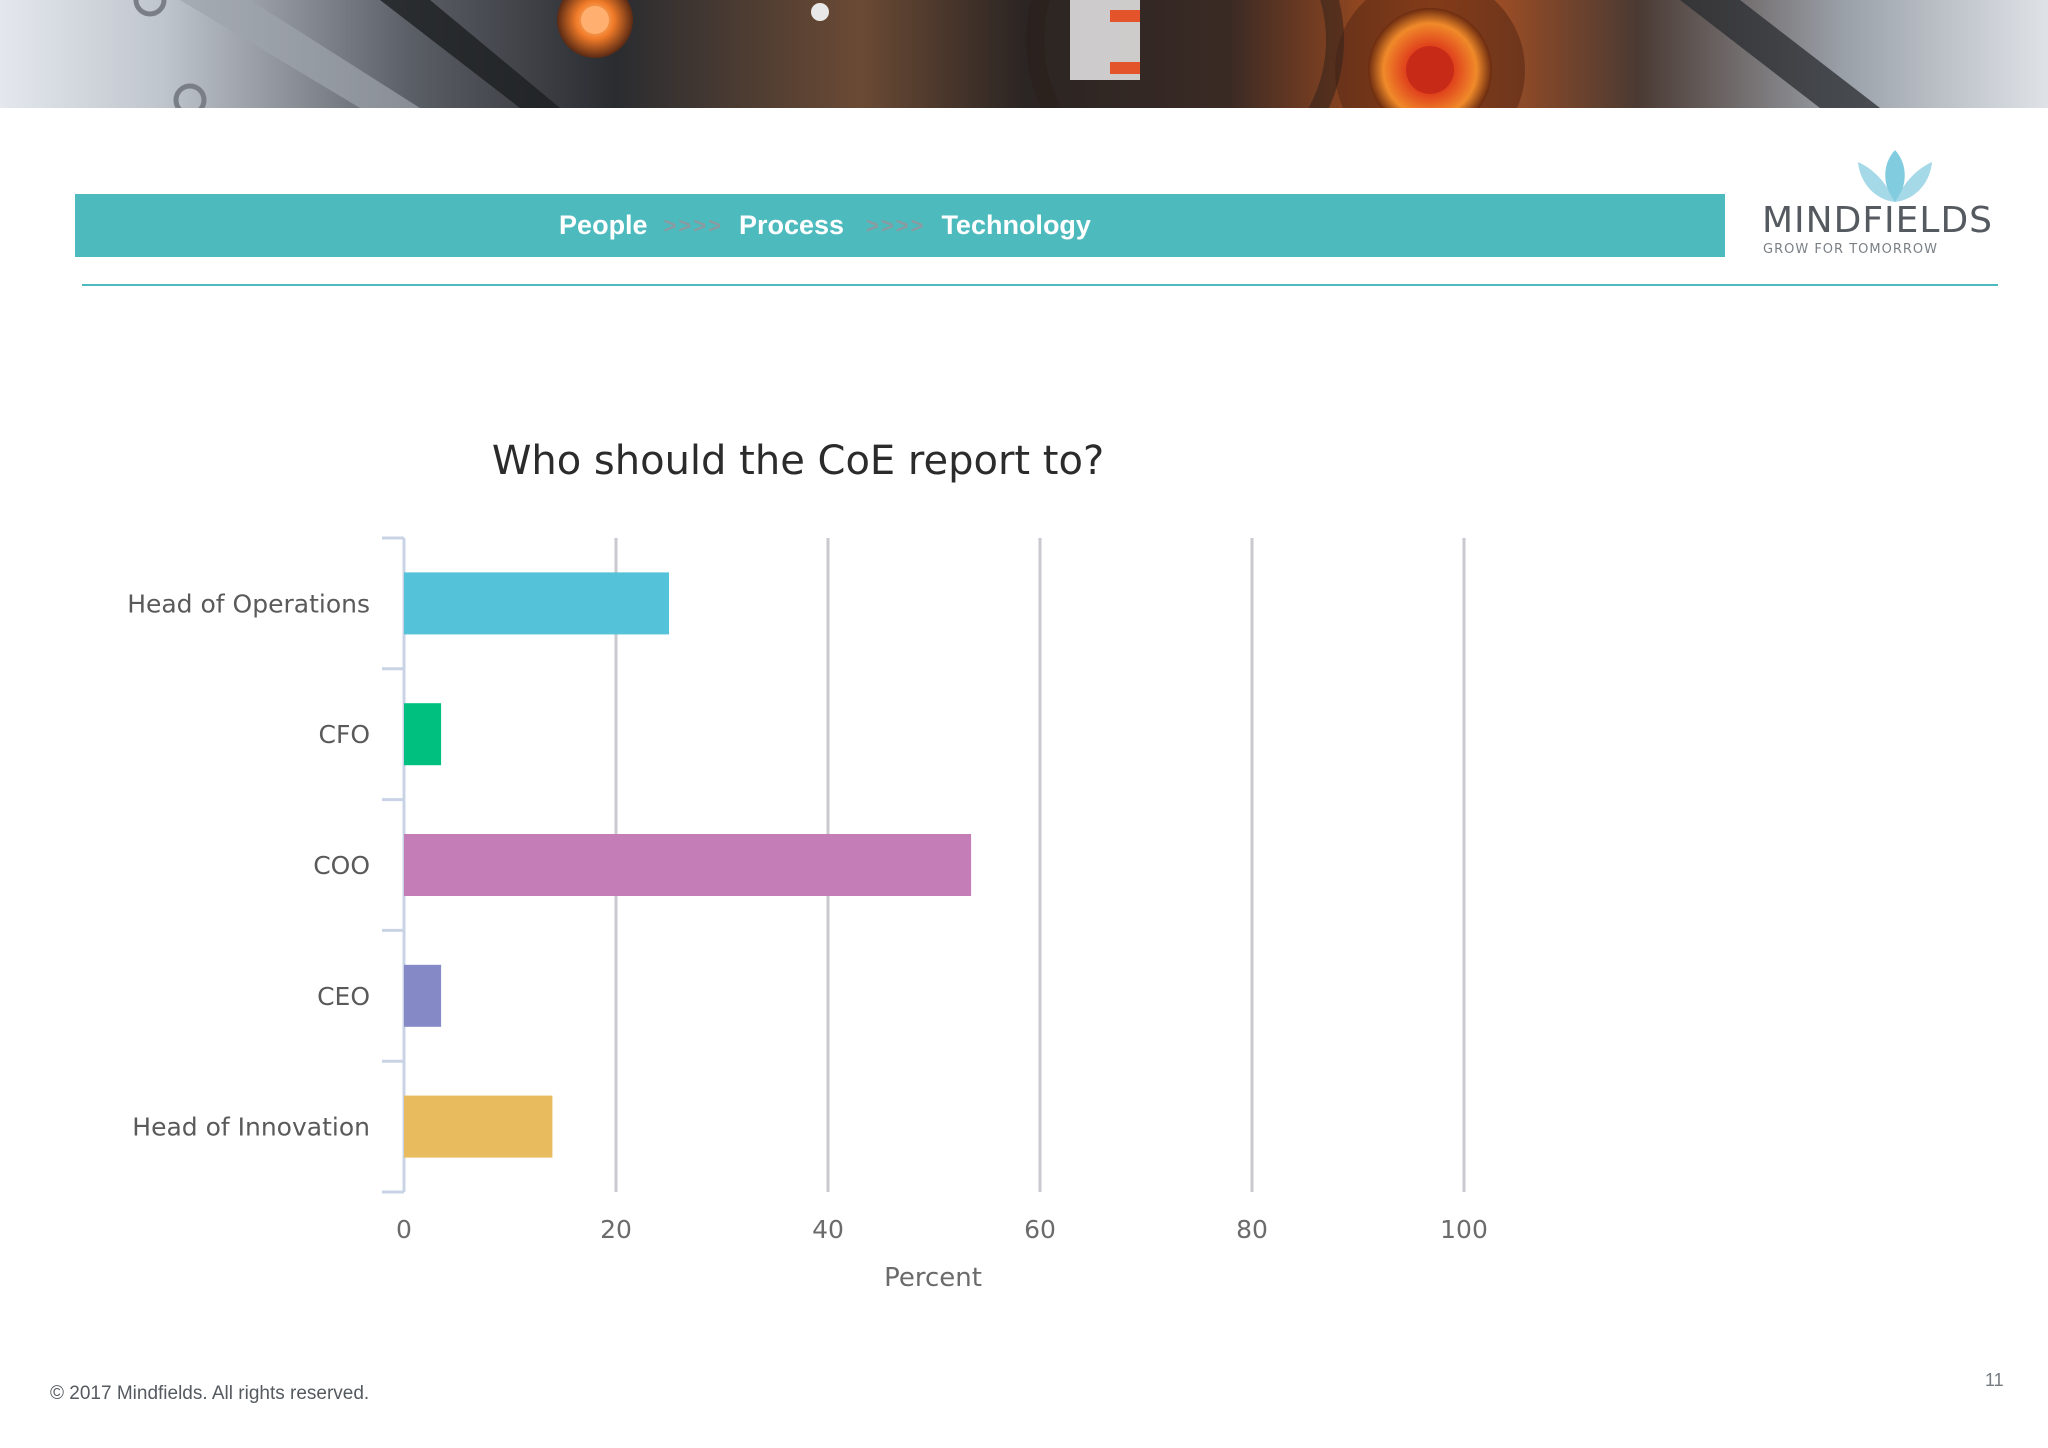  What do you see at coordinates (344, 734) in the screenshot?
I see `y-category-label: CFO` at bounding box center [344, 734].